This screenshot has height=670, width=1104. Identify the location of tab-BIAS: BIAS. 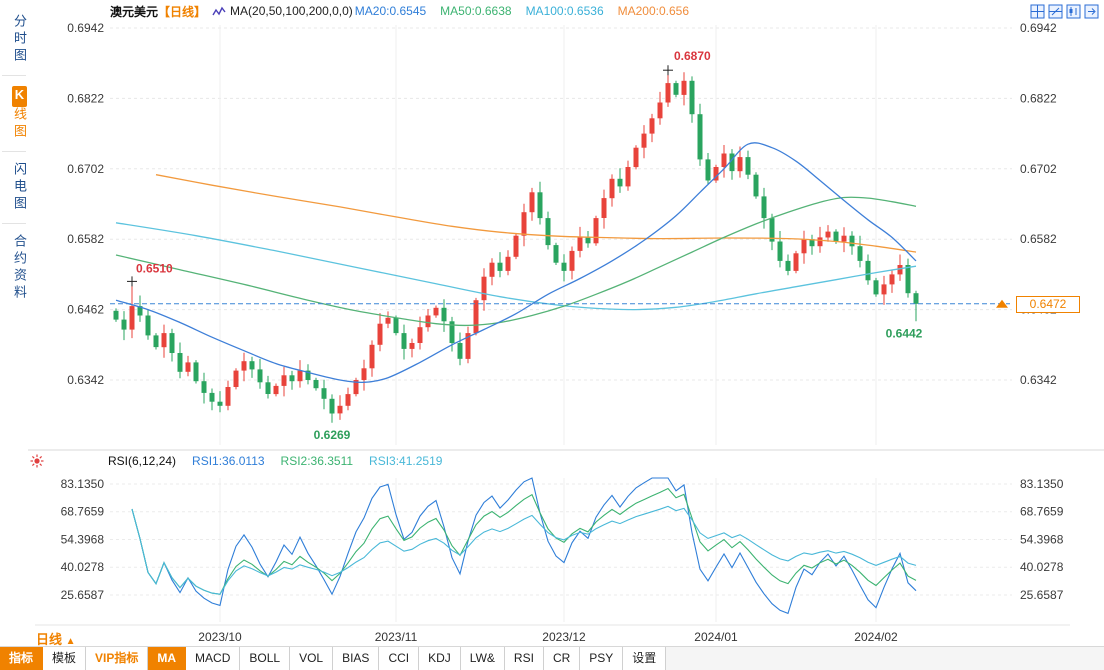
(356, 658).